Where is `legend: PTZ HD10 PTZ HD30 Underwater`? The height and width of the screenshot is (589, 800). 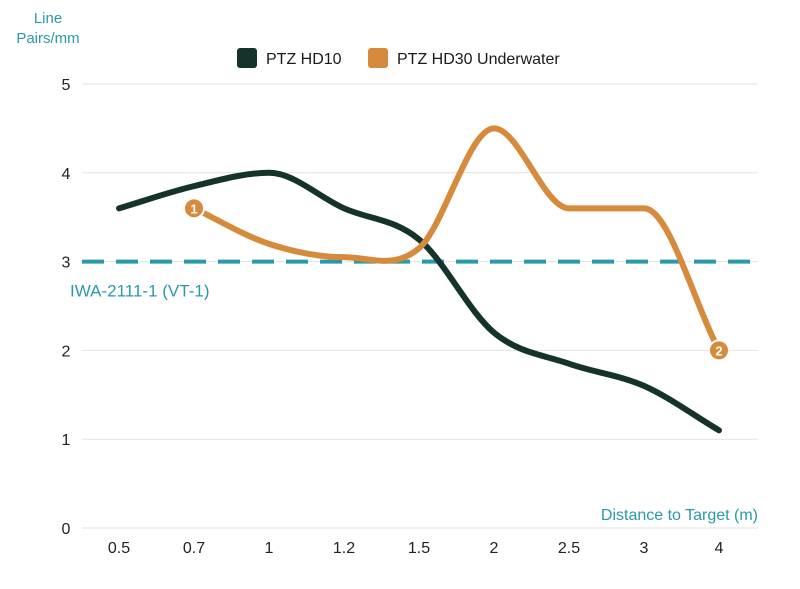 legend: PTZ HD10 PTZ HD30 Underwater is located at coordinates (398, 58).